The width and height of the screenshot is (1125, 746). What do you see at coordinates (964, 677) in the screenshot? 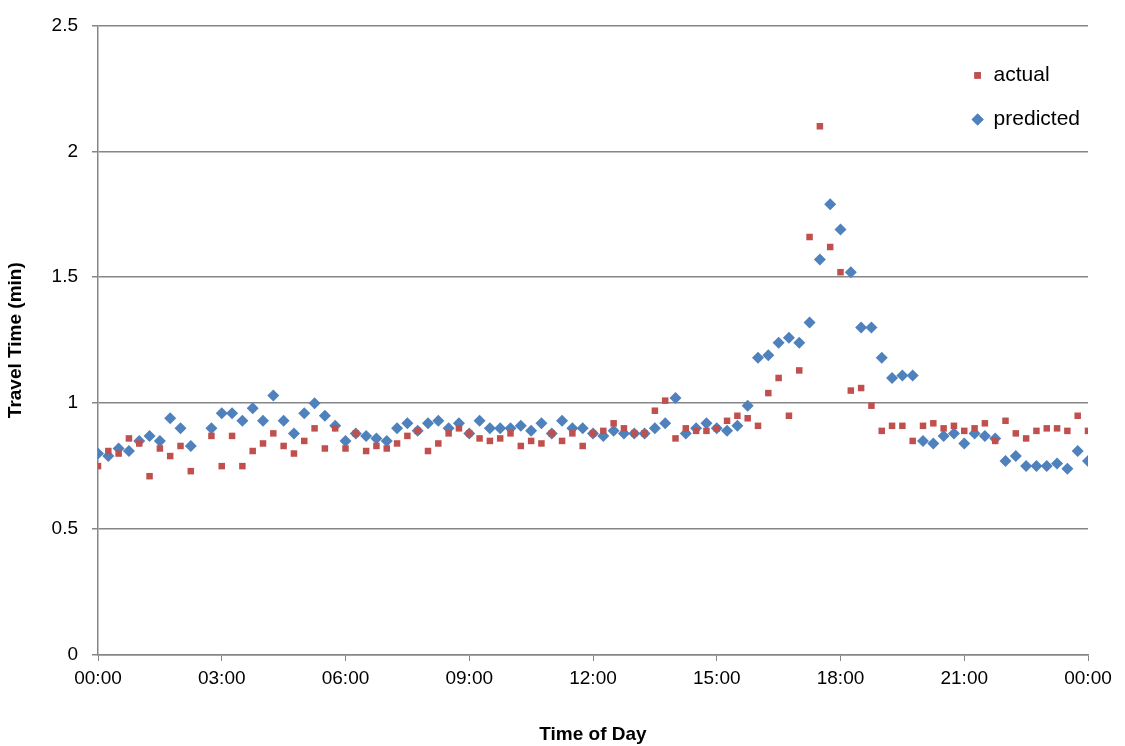
I see `x-tick-label: 21:00` at bounding box center [964, 677].